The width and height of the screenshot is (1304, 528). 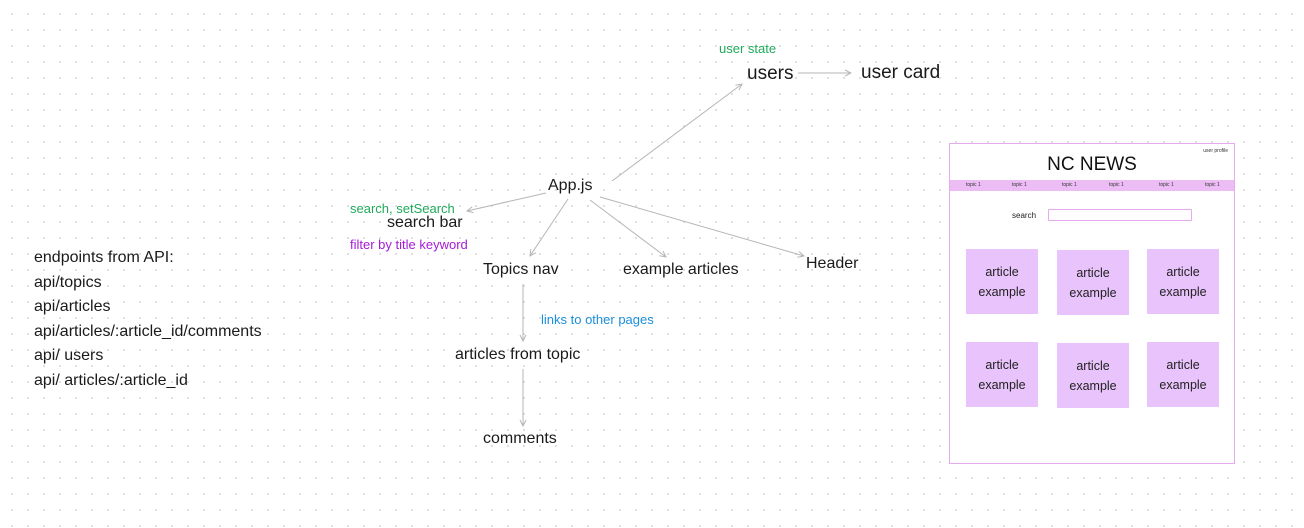 I want to click on node-articles-from-topic: articles from topic, so click(x=518, y=354).